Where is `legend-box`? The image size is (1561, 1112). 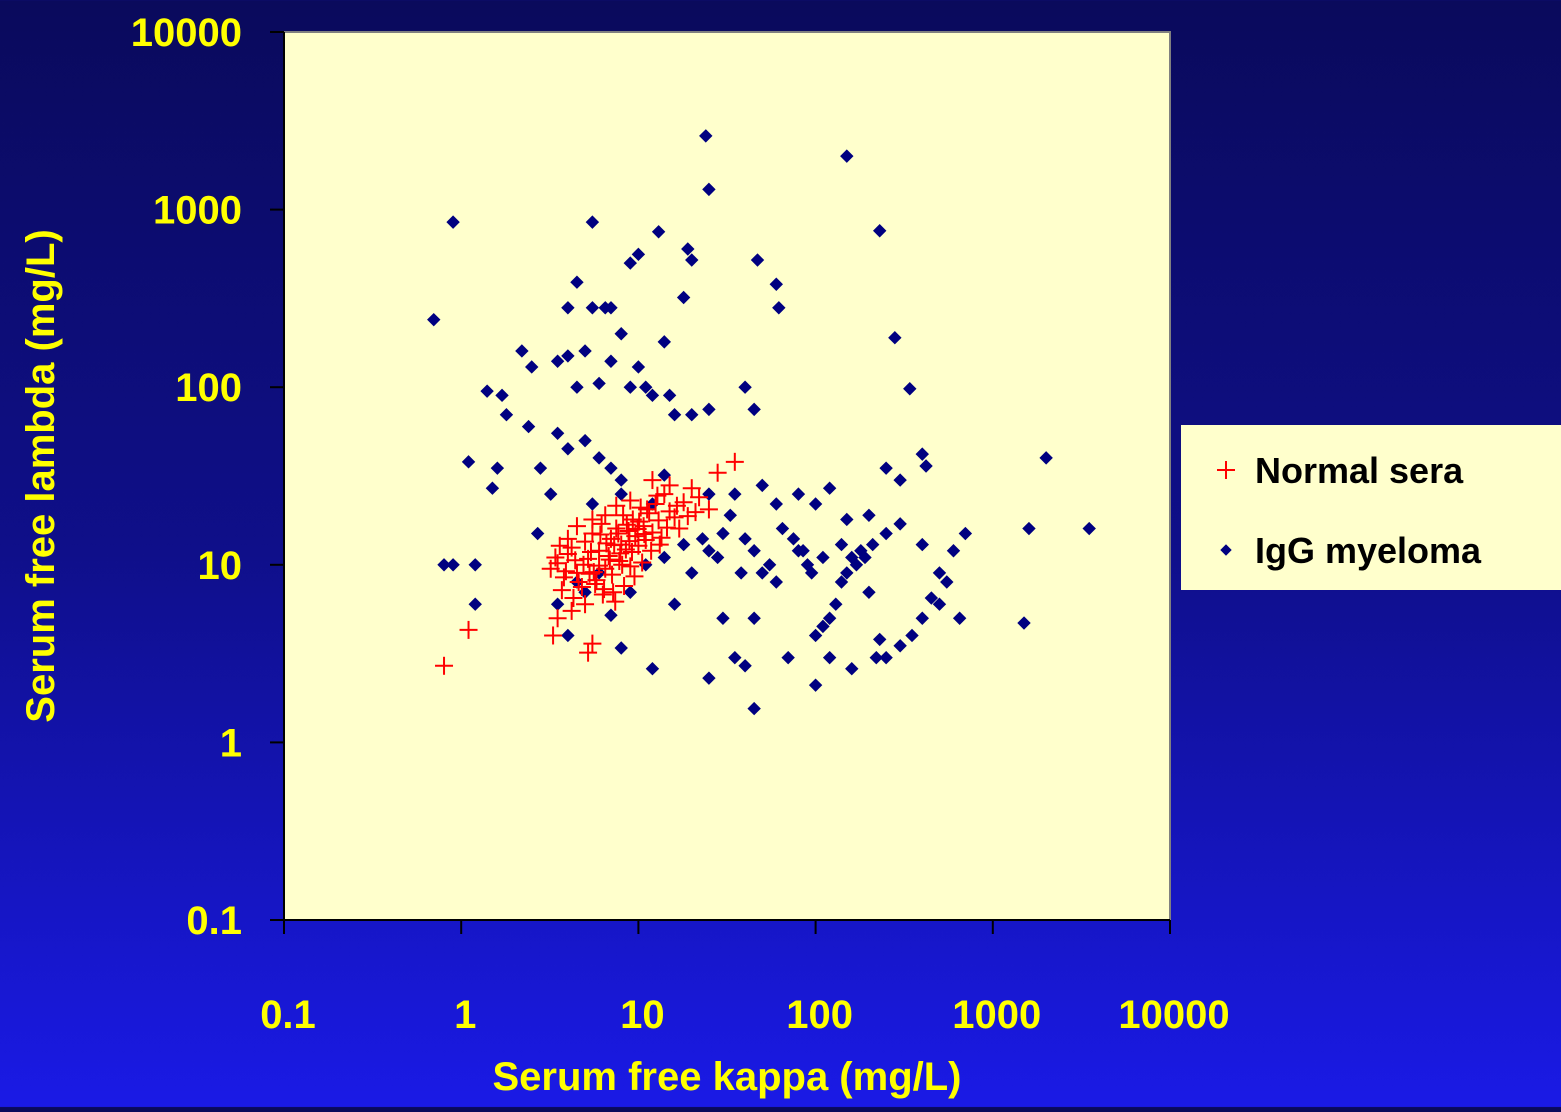 legend-box is located at coordinates (1371, 507).